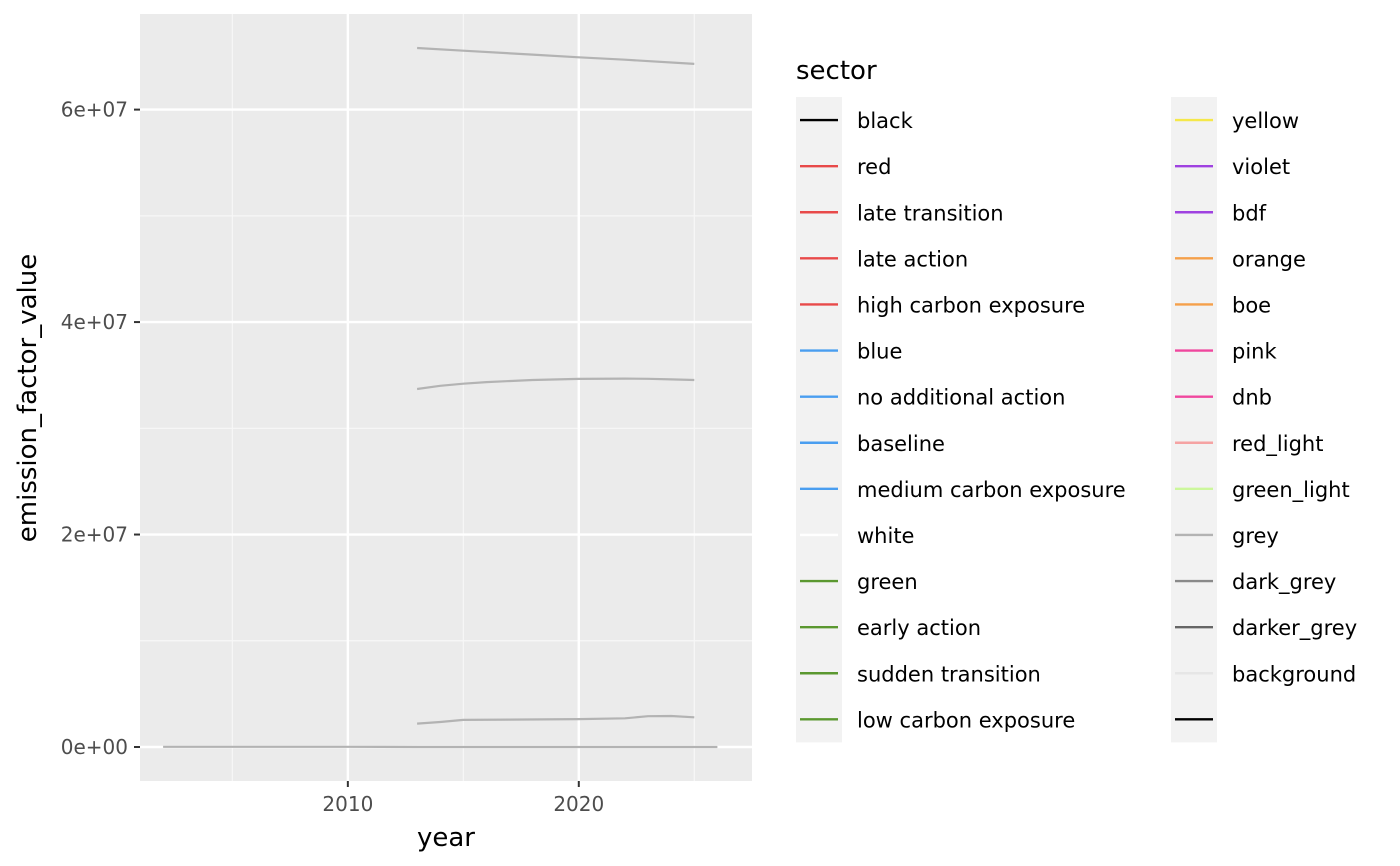 This screenshot has height=866, width=1400. Describe the element at coordinates (836, 71) in the screenshot. I see `legend-title: sector` at that location.